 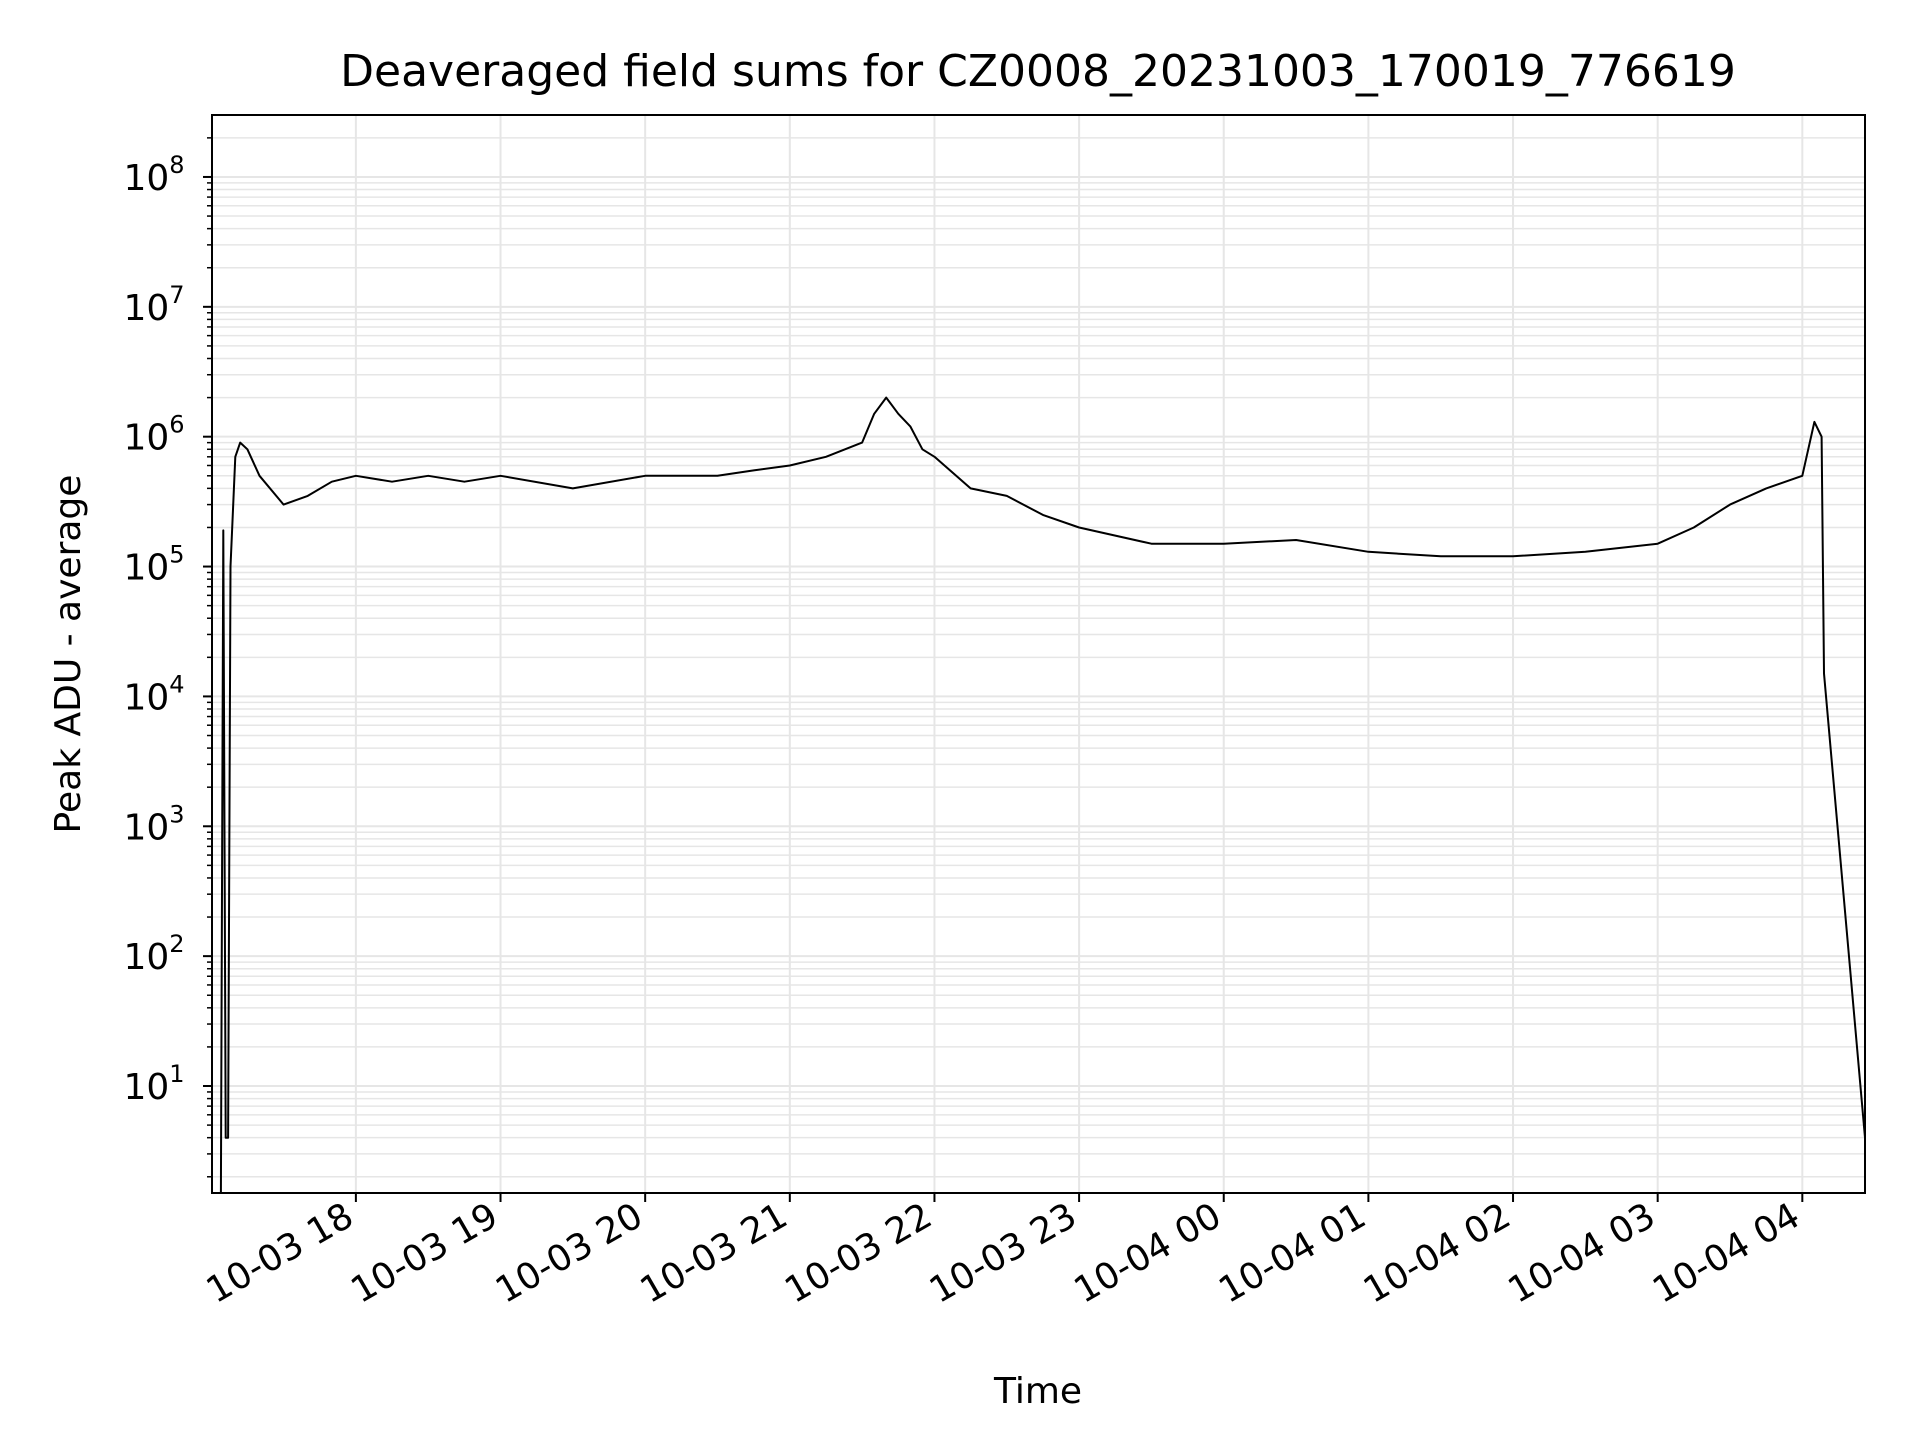 I want to click on y-tick-label: 10⁸, so click(x=153, y=175).